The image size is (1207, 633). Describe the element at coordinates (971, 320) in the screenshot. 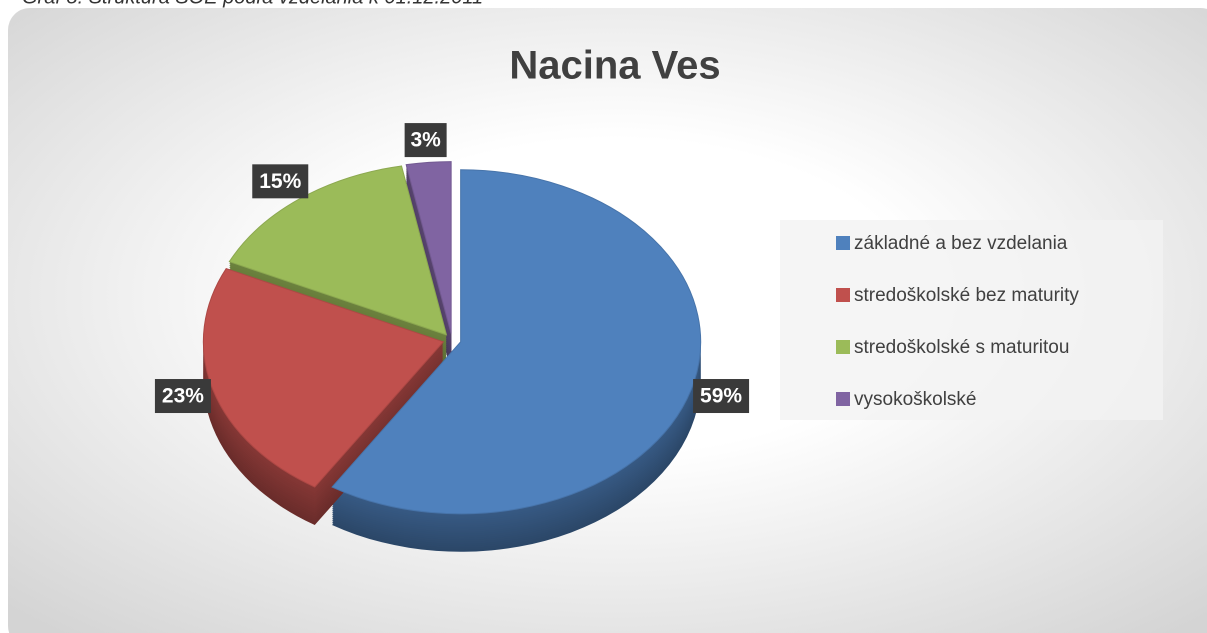

I see `legend` at that location.